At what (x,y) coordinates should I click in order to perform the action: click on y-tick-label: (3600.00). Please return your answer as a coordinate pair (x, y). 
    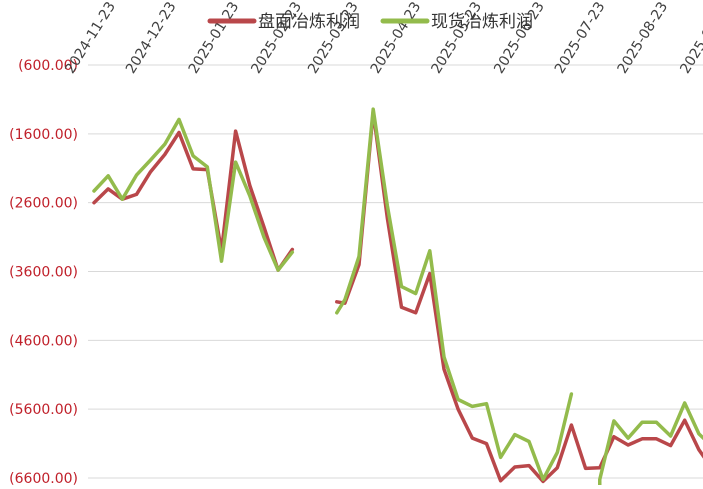
    Looking at the image, I should click on (43, 273).